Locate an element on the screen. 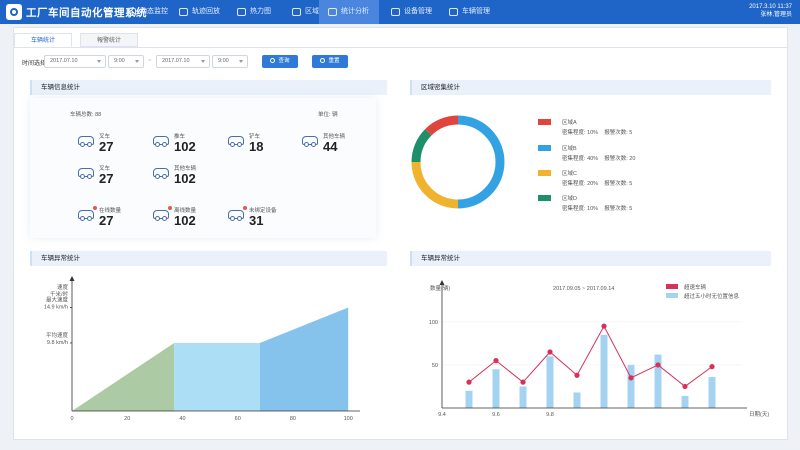 The image size is (800, 450). header-info: 2017.3.10 11:37 张林,管理员 is located at coordinates (770, 11).